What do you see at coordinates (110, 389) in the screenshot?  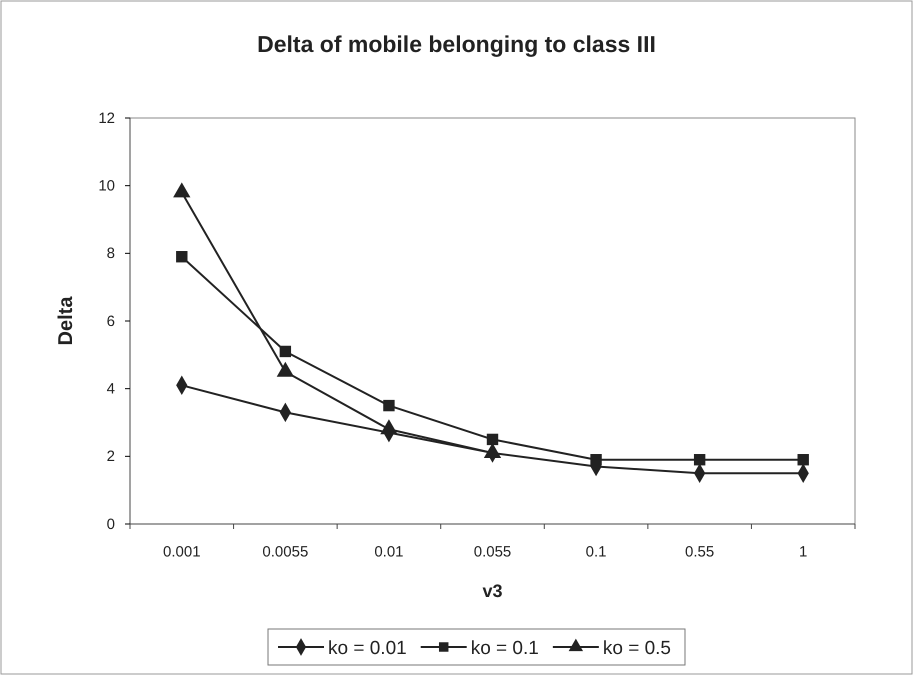 I see `y-tick-label: 4` at bounding box center [110, 389].